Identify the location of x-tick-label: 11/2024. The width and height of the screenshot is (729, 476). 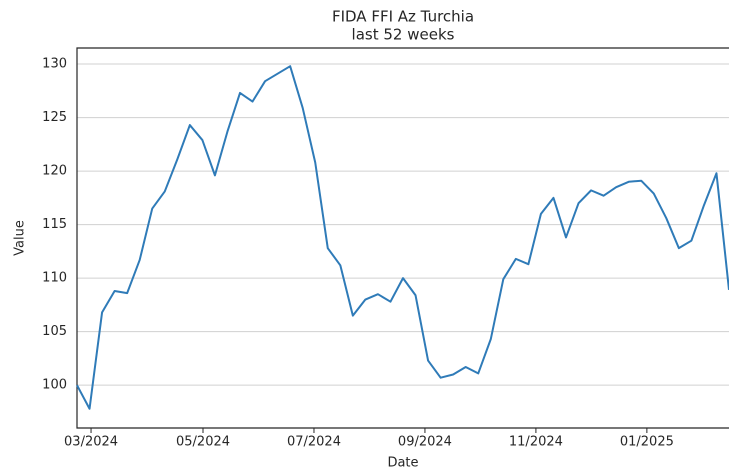
(536, 442).